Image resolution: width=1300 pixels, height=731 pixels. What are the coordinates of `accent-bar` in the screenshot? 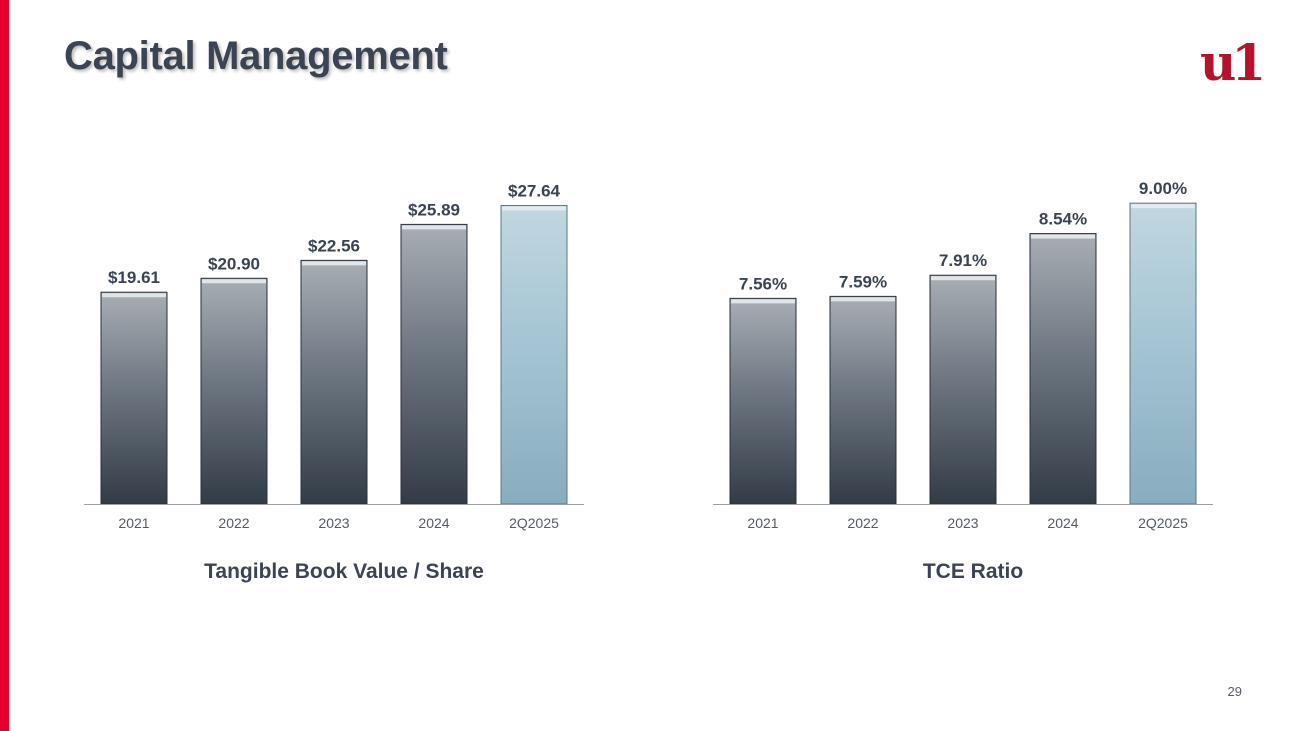 It's located at (4, 365).